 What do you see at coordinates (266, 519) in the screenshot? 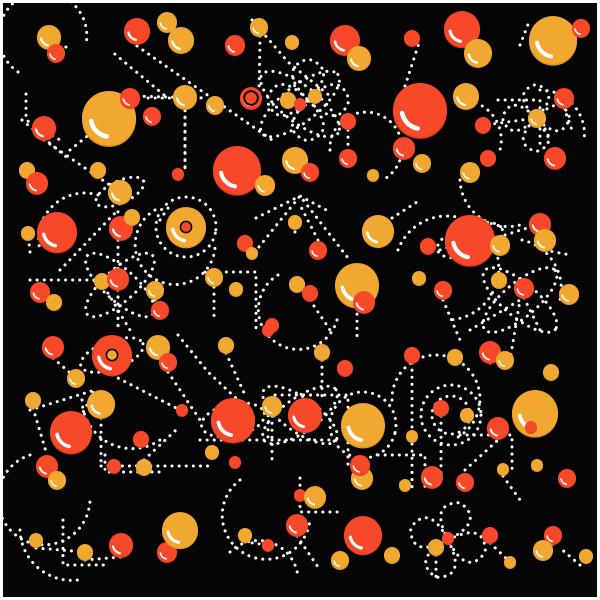
I see `dotted-arc` at bounding box center [266, 519].